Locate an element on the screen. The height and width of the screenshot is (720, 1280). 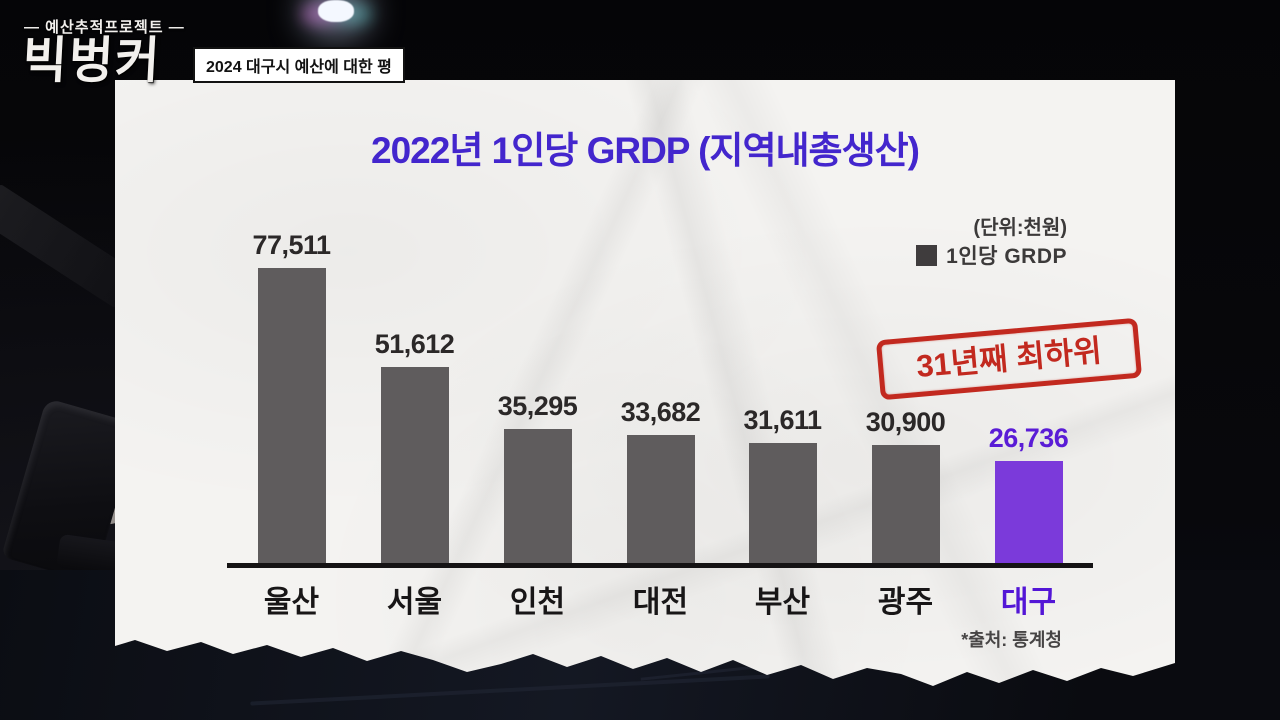
legend: 1인당 GRDP is located at coordinates (991, 255).